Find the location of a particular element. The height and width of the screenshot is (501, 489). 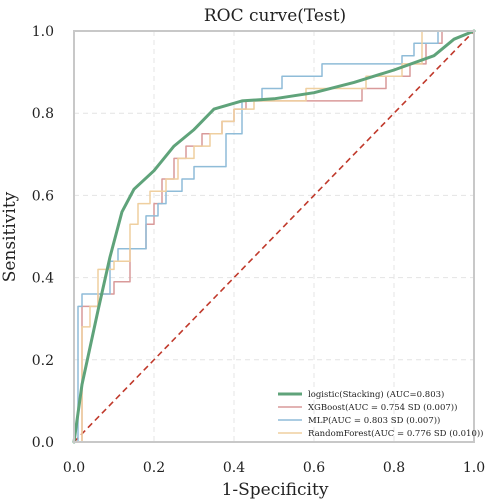

legend-label-2: MLP(AUC = 0.803 SD (0.007)) is located at coordinates (374, 420).